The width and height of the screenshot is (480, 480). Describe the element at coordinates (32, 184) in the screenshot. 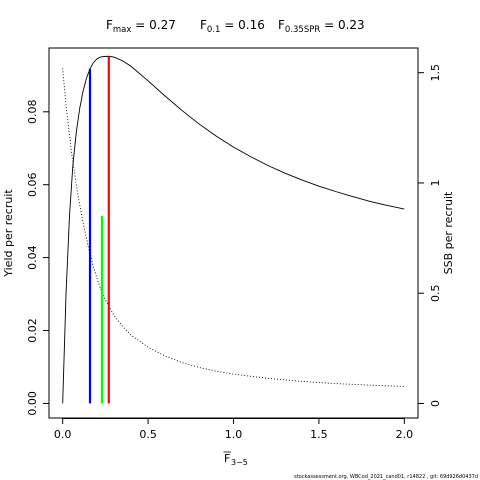

I see `y-left-tick-label: 0.06` at that location.